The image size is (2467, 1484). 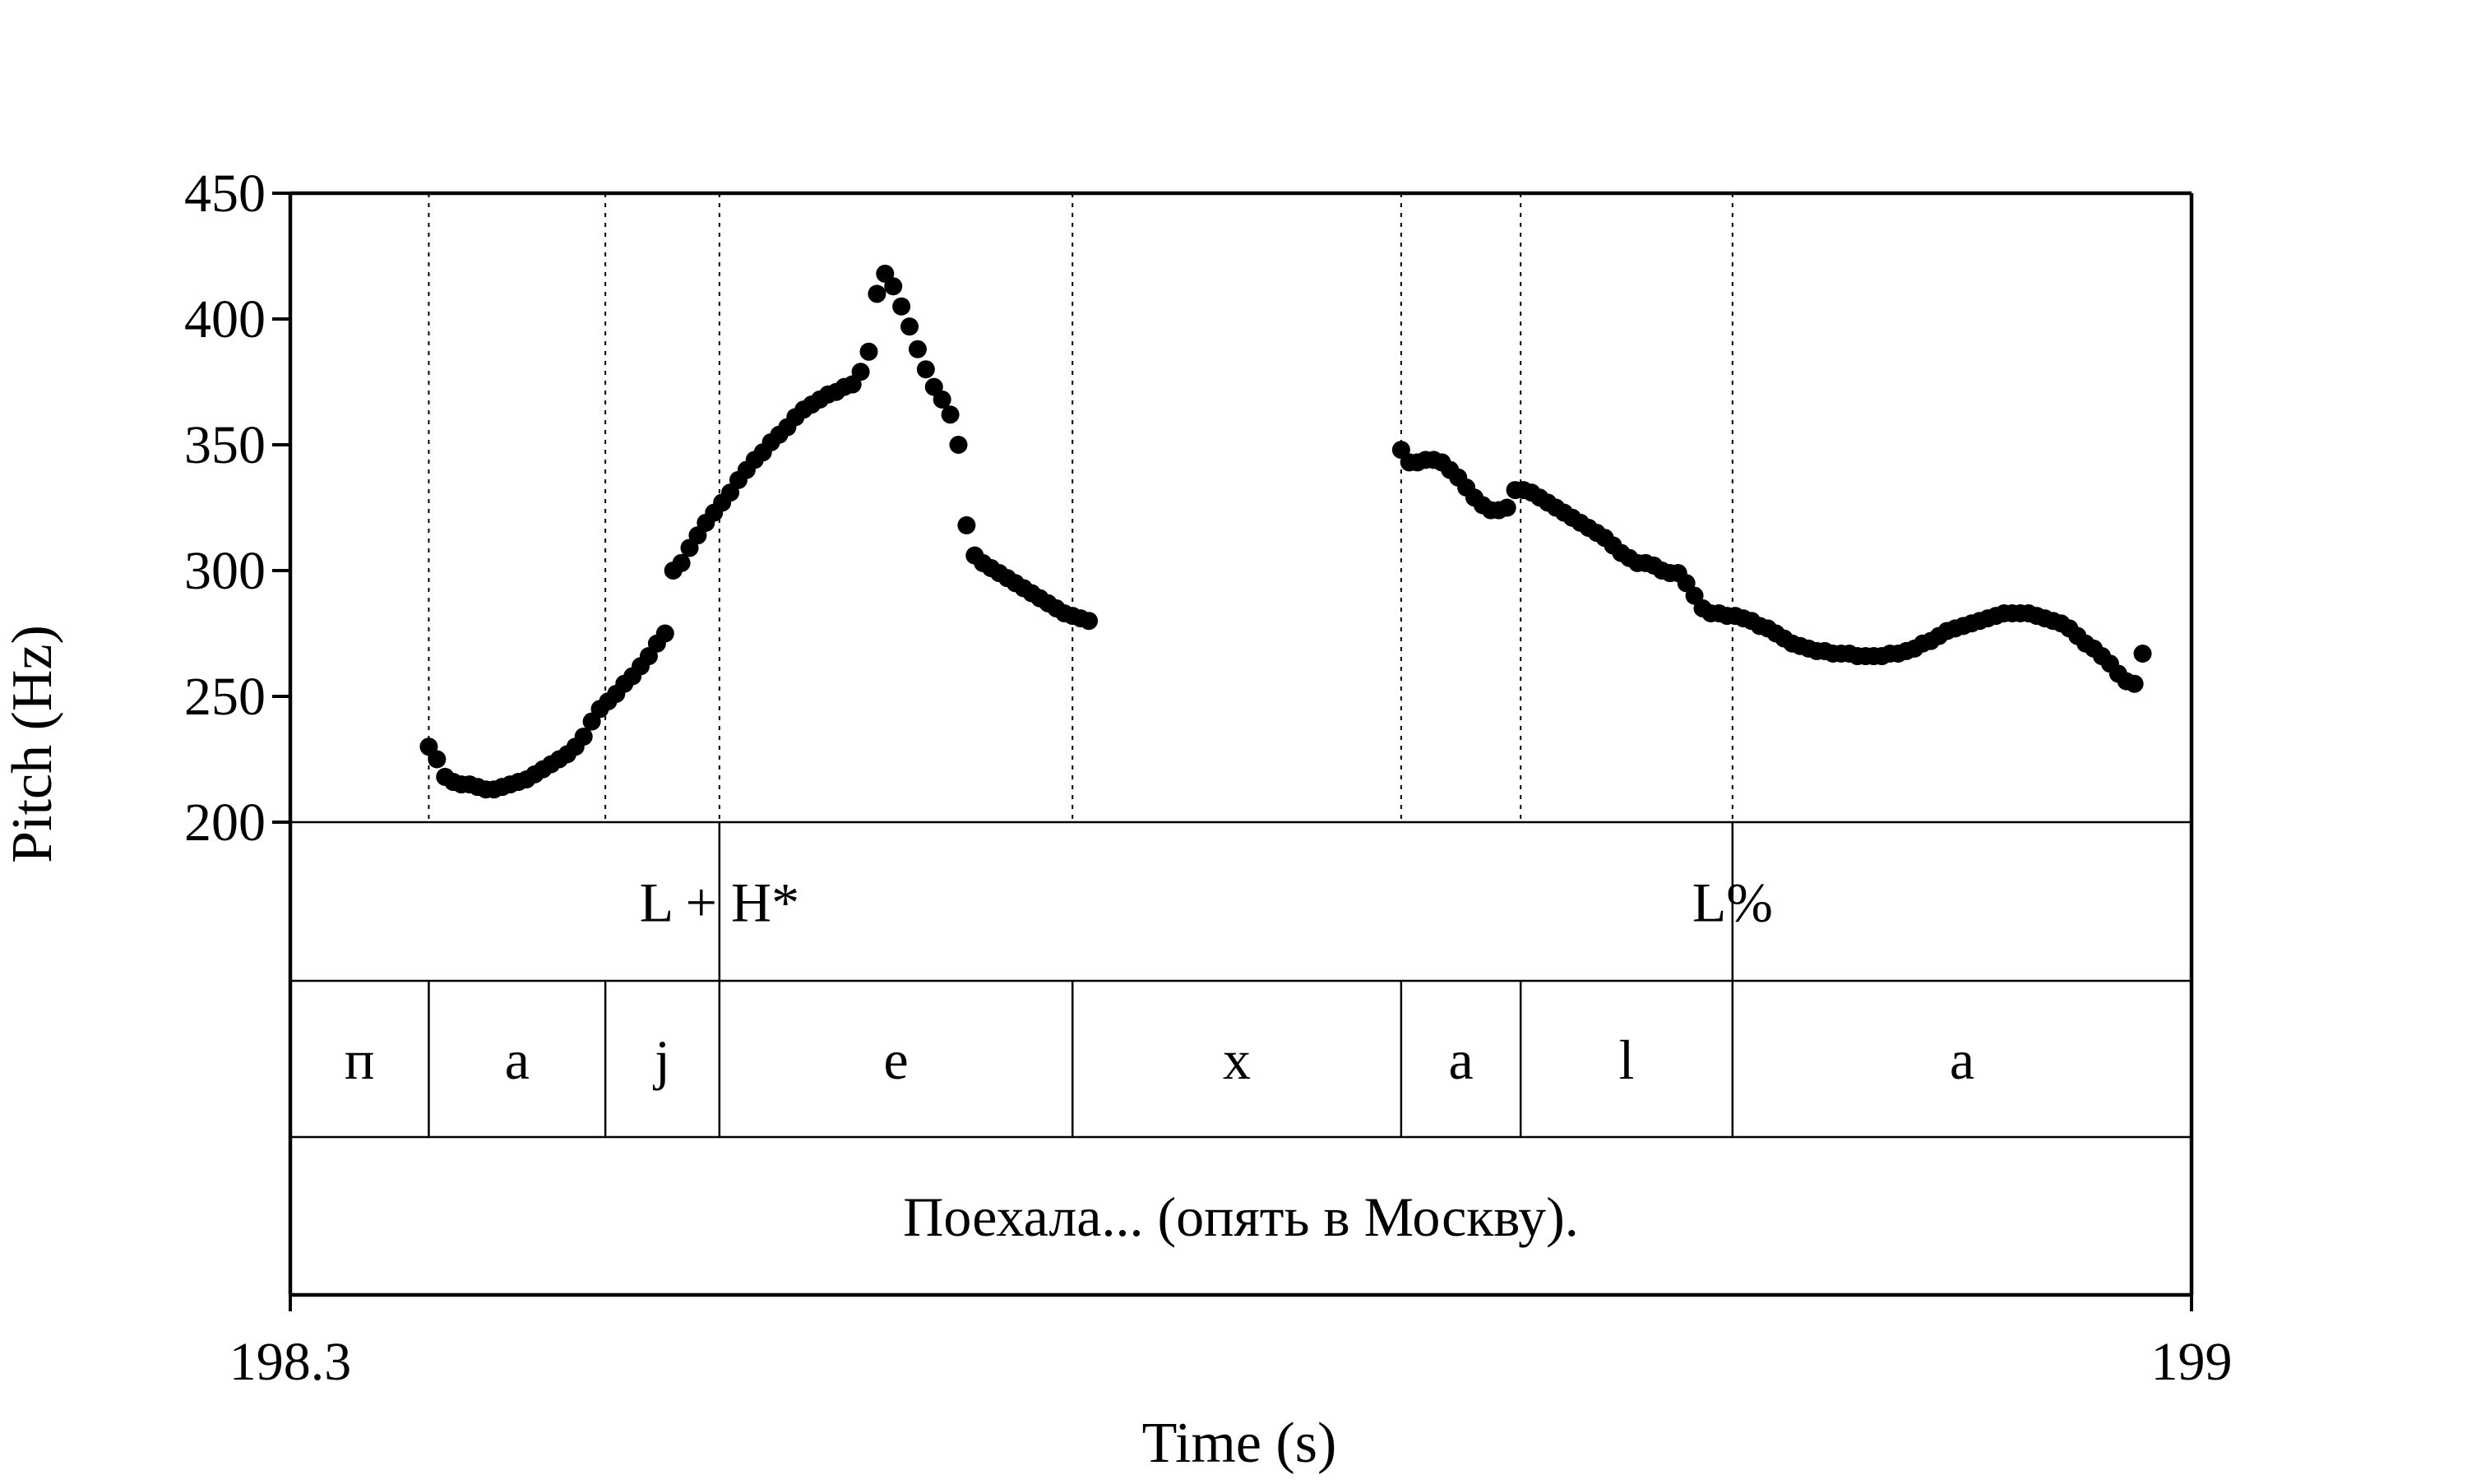 I want to click on y-tick-label: 400, so click(x=225, y=319).